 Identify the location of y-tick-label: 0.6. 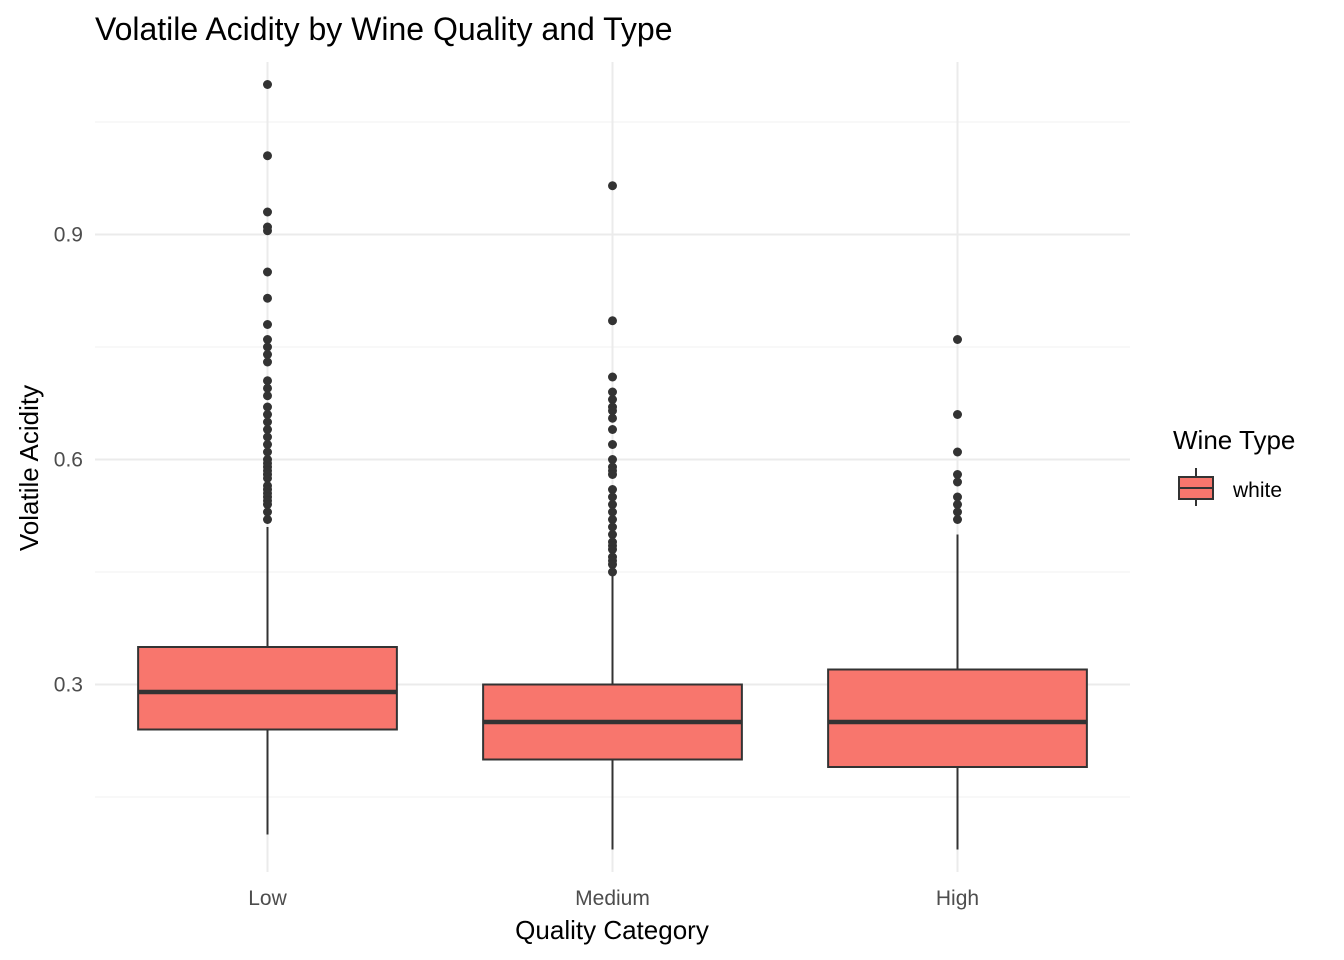
(68, 460).